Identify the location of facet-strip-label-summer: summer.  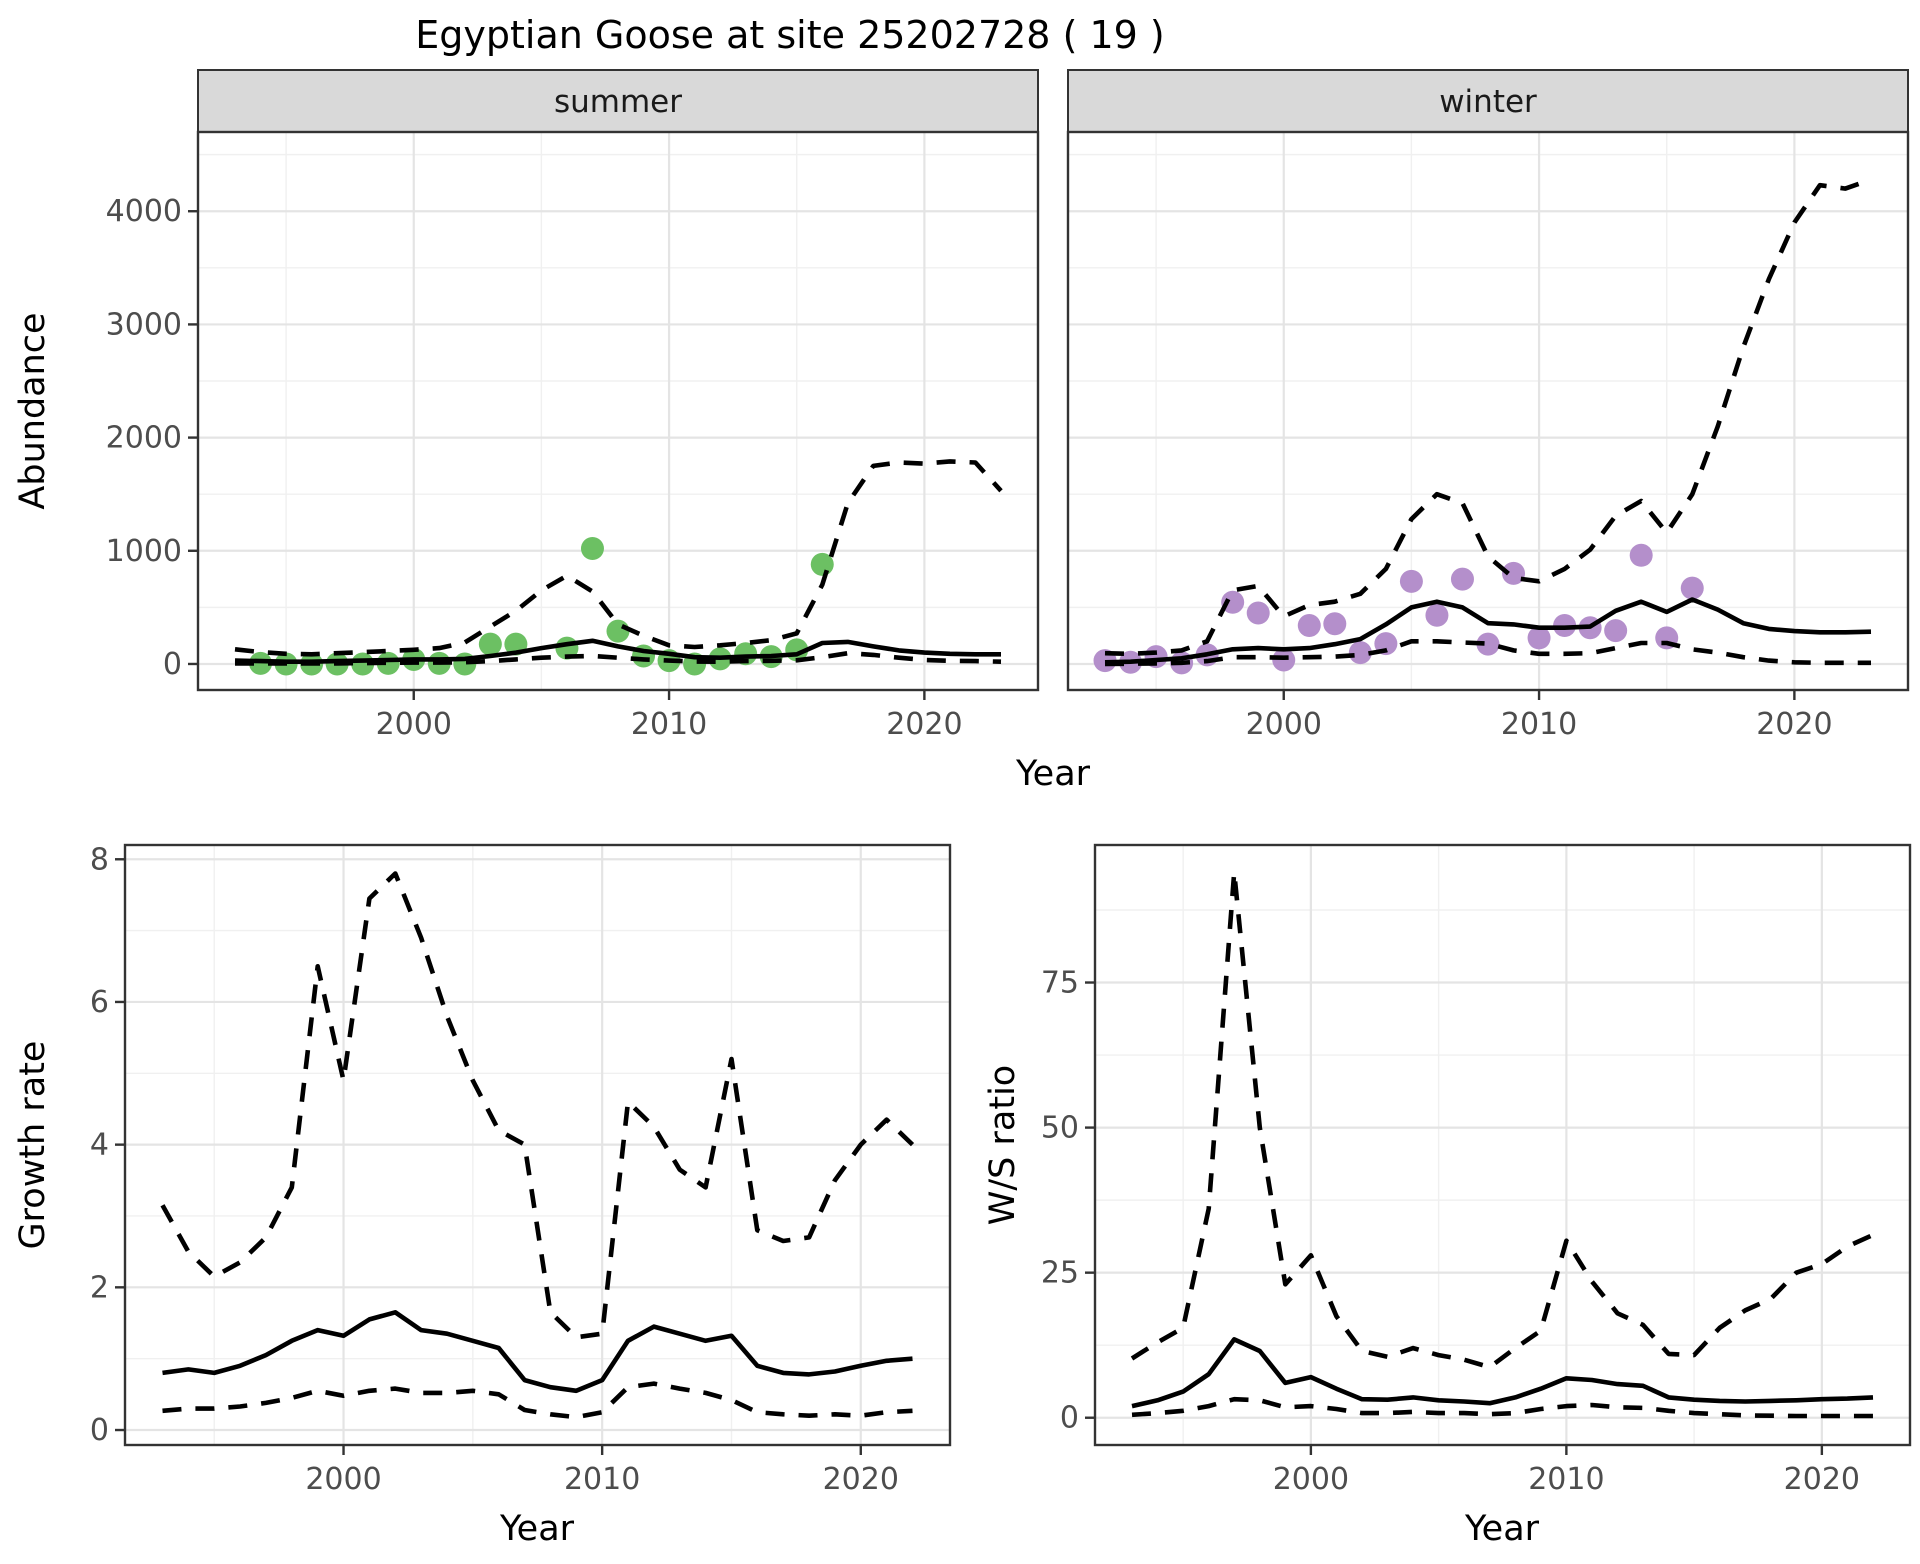
(618, 102).